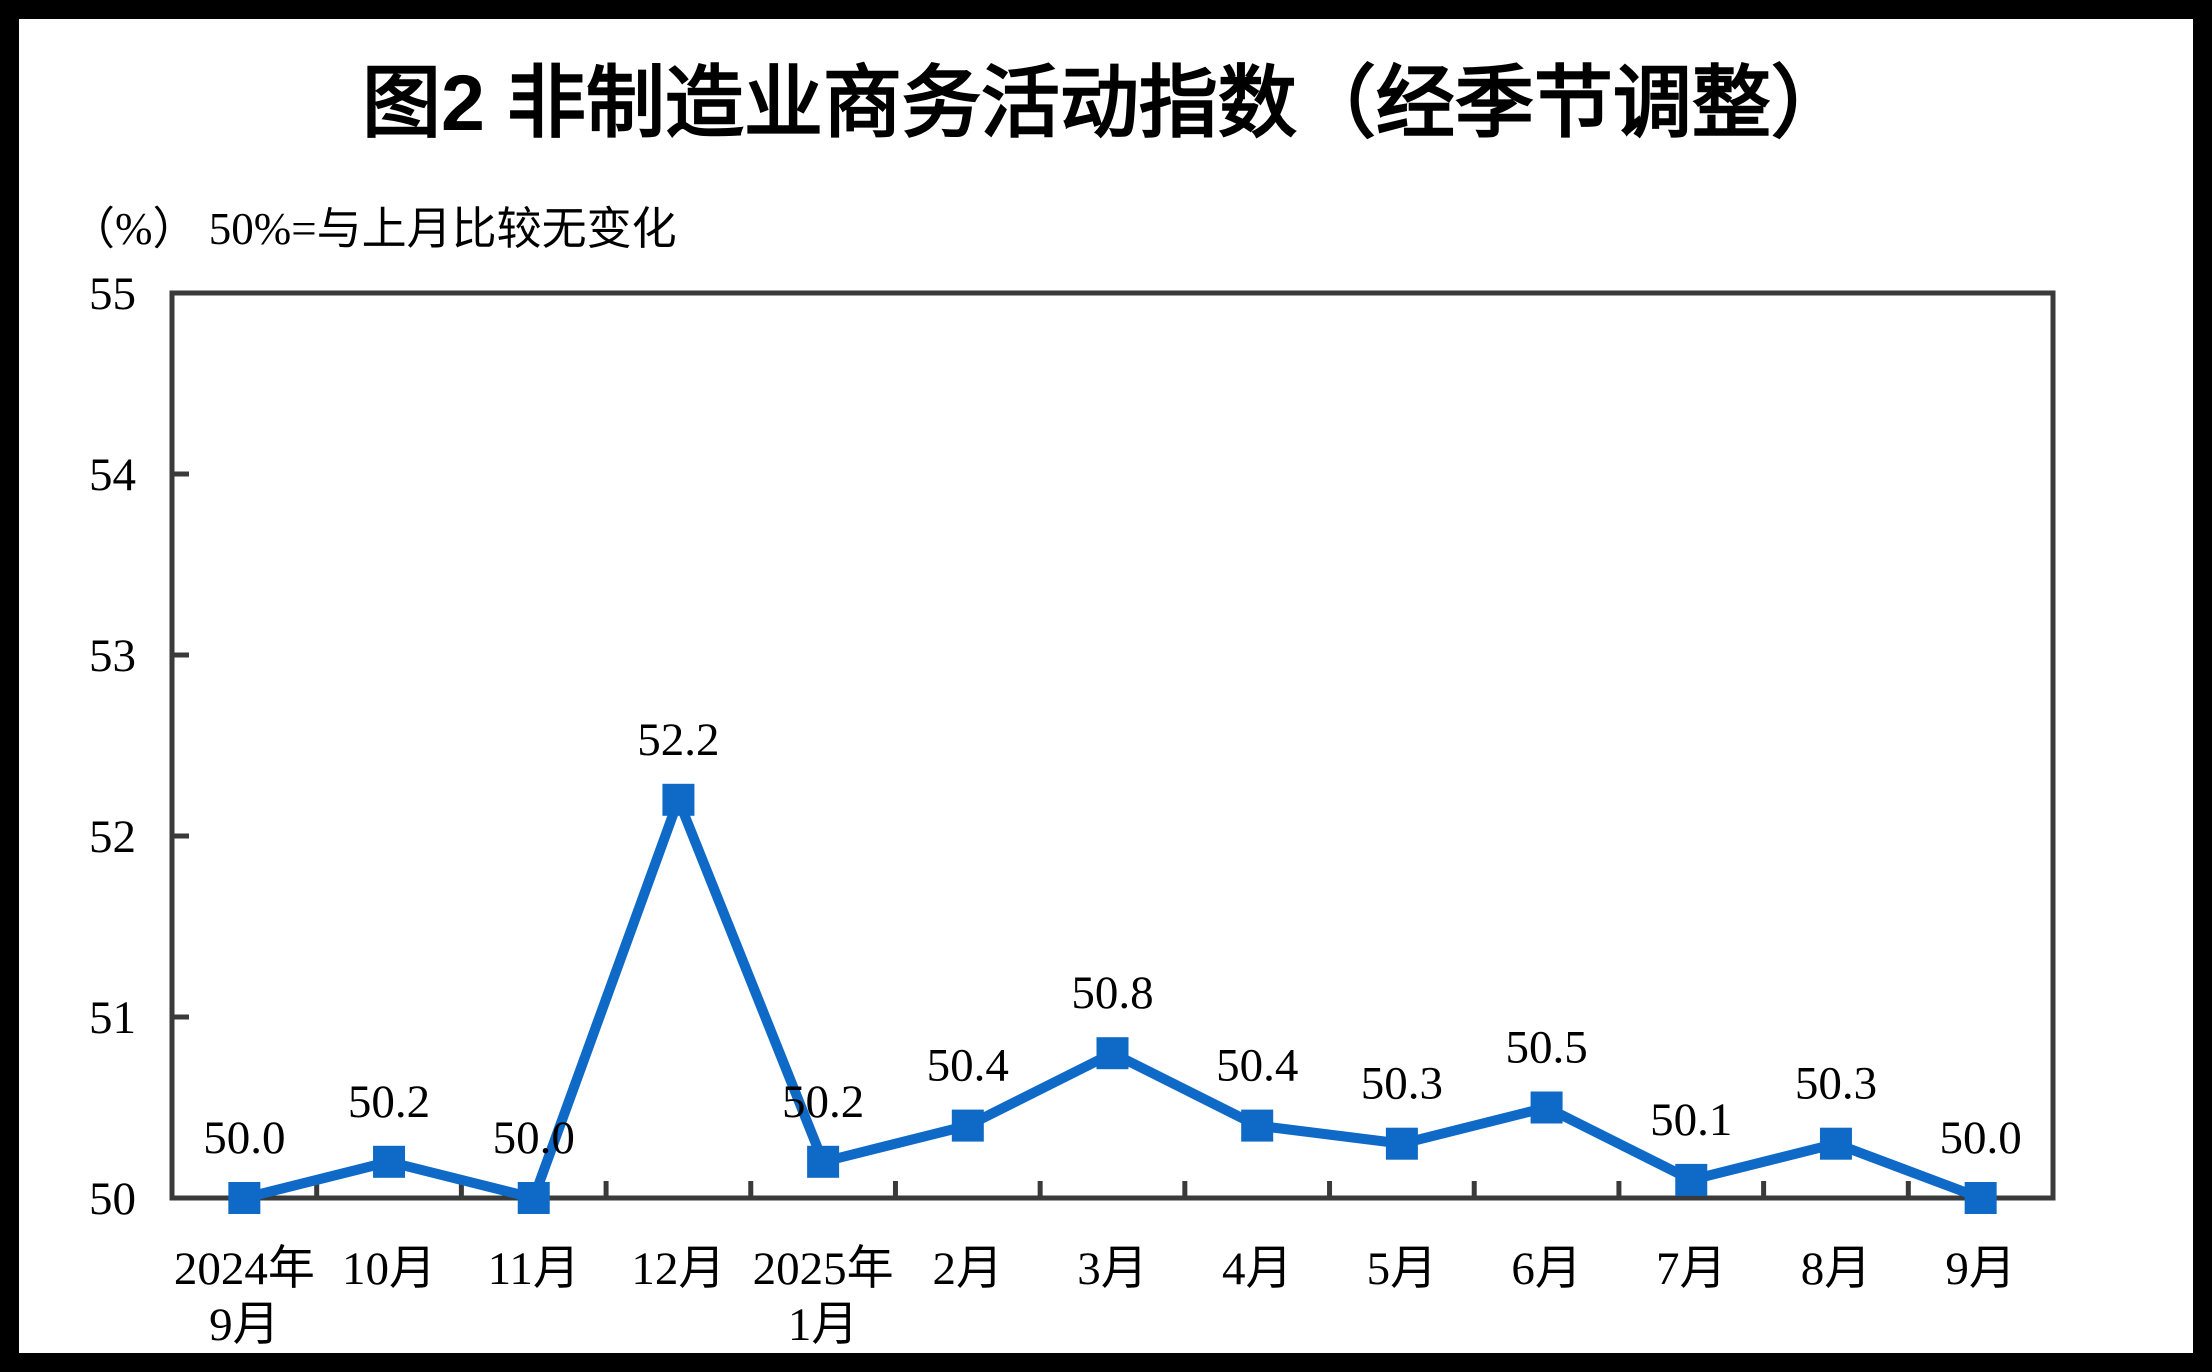  Describe the element at coordinates (244, 1297) in the screenshot. I see `x-axis-label: 2024年 9月` at that location.